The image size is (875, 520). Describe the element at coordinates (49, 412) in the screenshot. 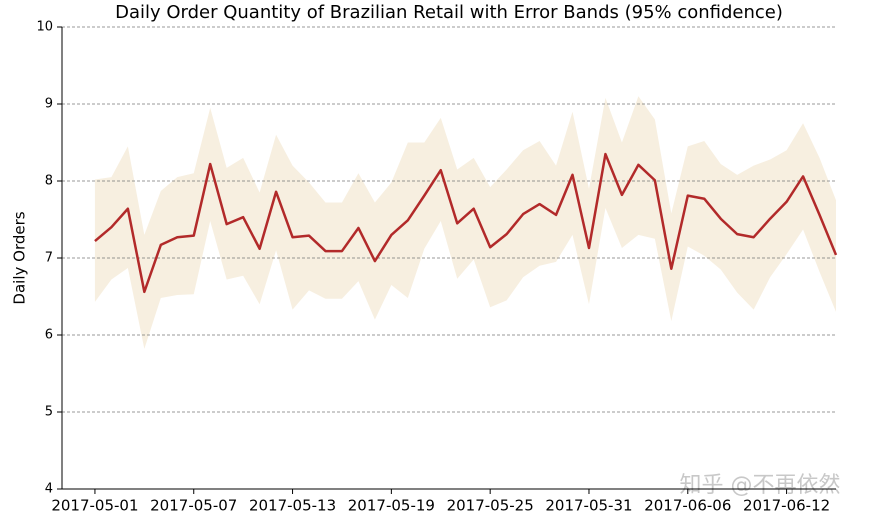

I see `y-tick-label: 5` at that location.